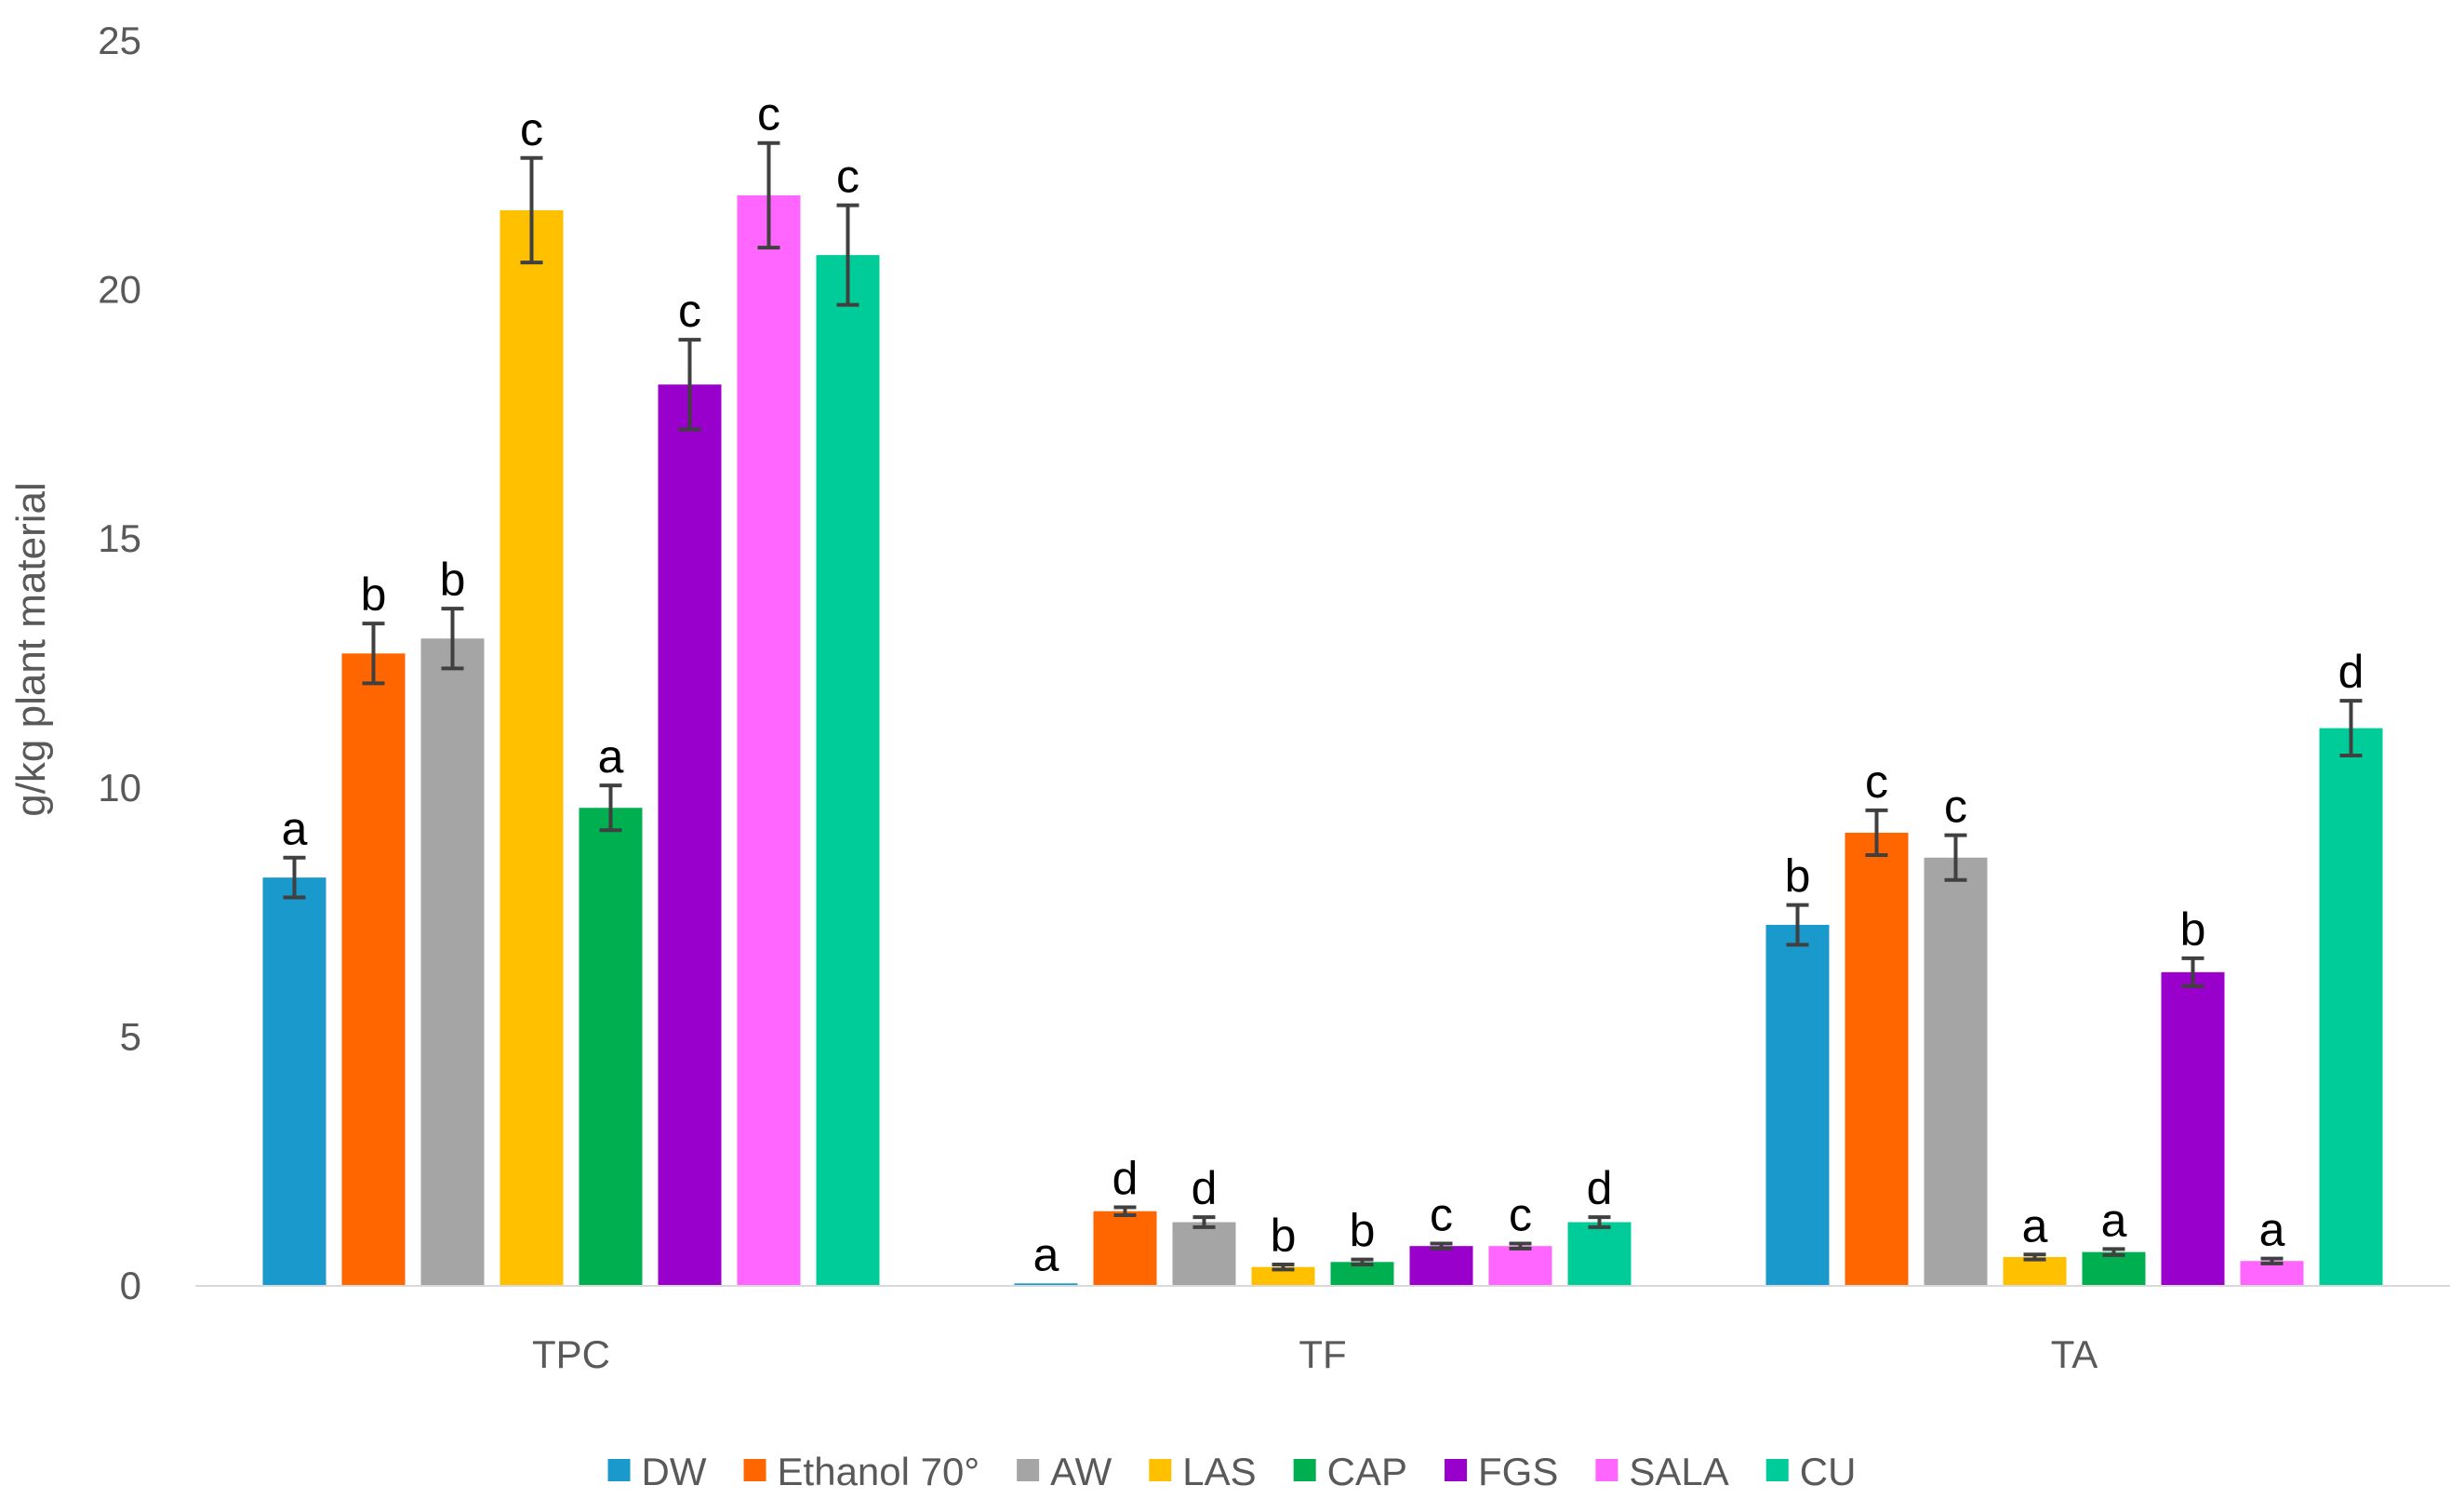  Describe the element at coordinates (119, 538) in the screenshot. I see `y-tick-label: 15` at that location.